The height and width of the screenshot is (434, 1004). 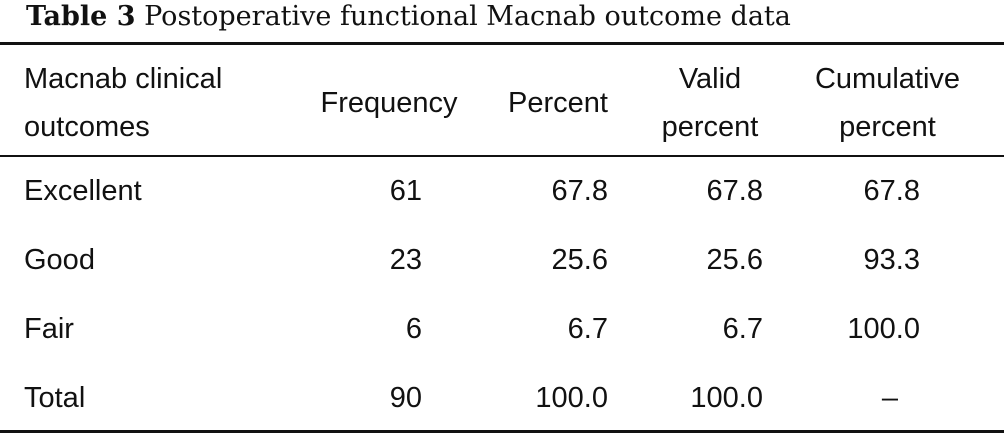 I want to click on row-outcome: Fair, so click(x=49, y=329).